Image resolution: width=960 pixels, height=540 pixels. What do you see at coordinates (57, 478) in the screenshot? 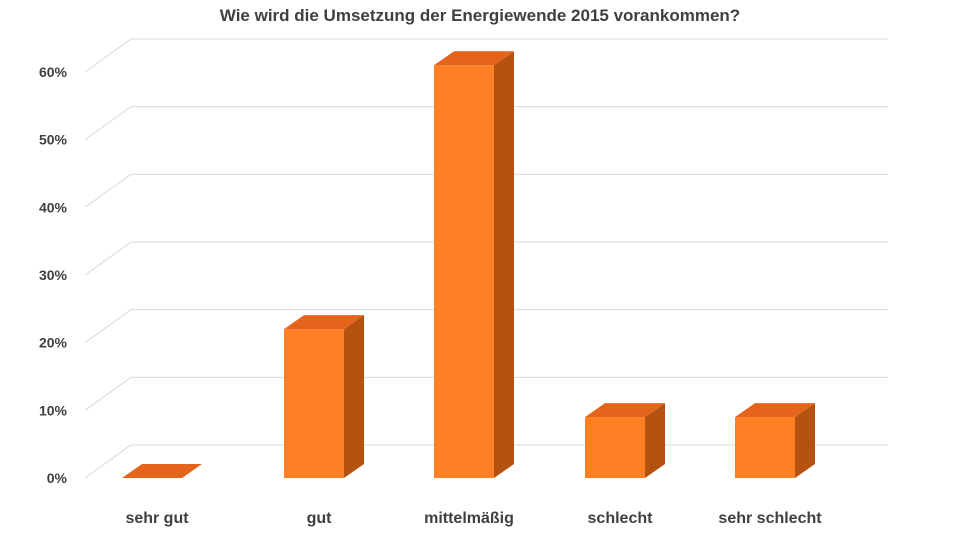
I see `y-tick-label: 0%` at bounding box center [57, 478].